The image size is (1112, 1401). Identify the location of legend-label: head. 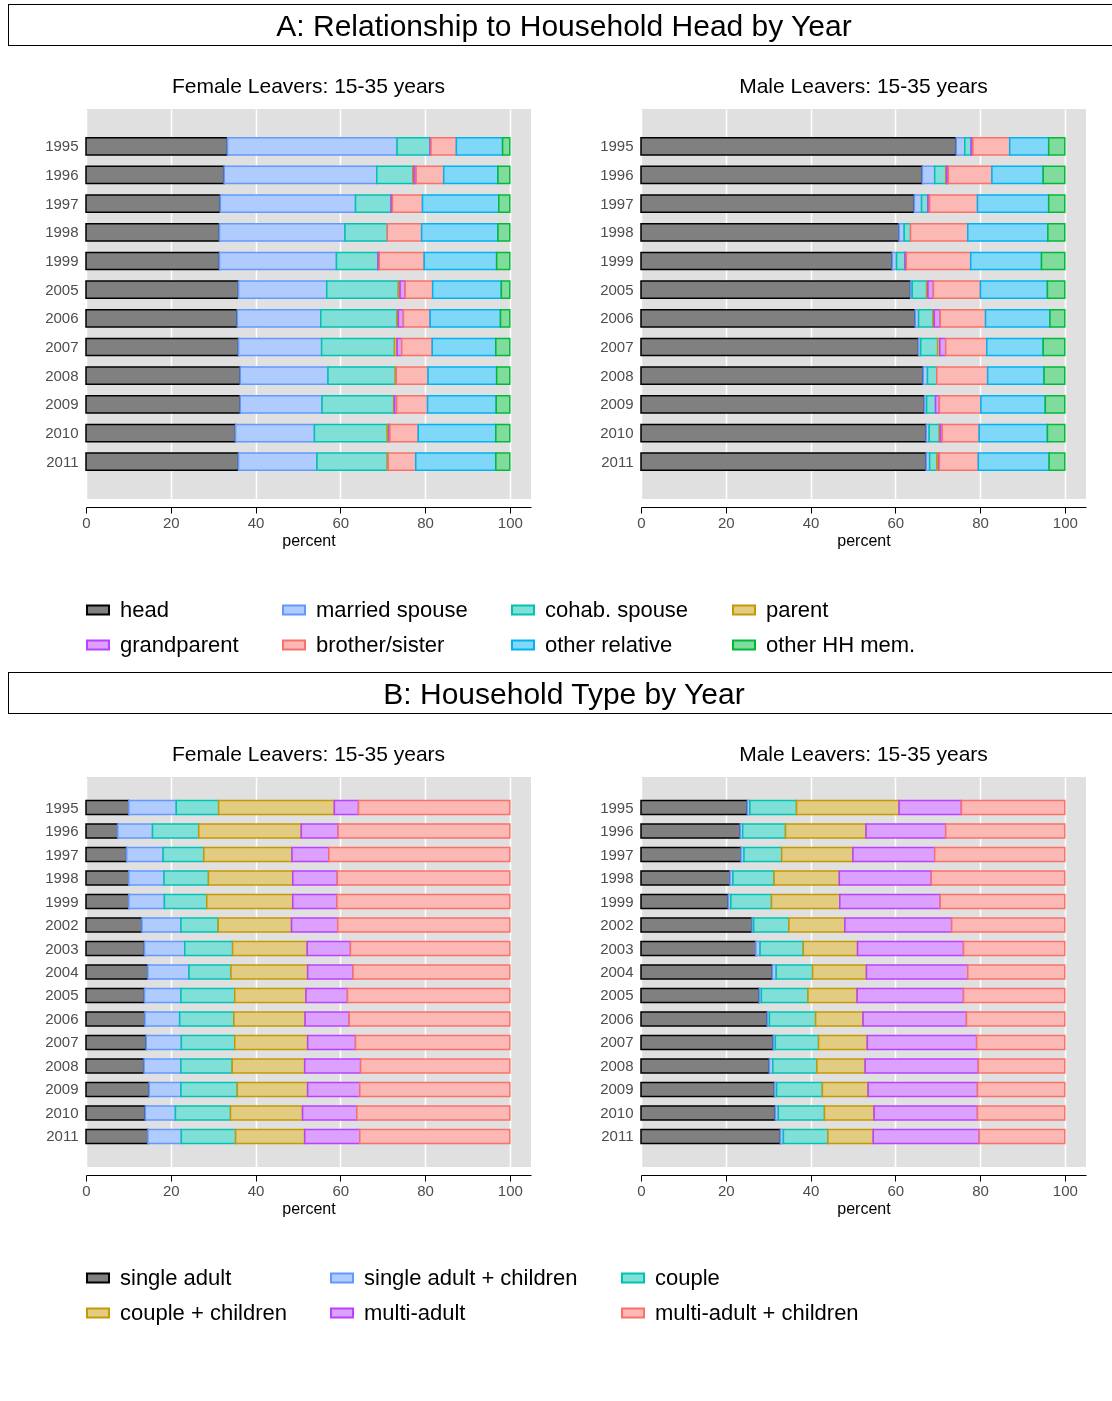
(144, 609).